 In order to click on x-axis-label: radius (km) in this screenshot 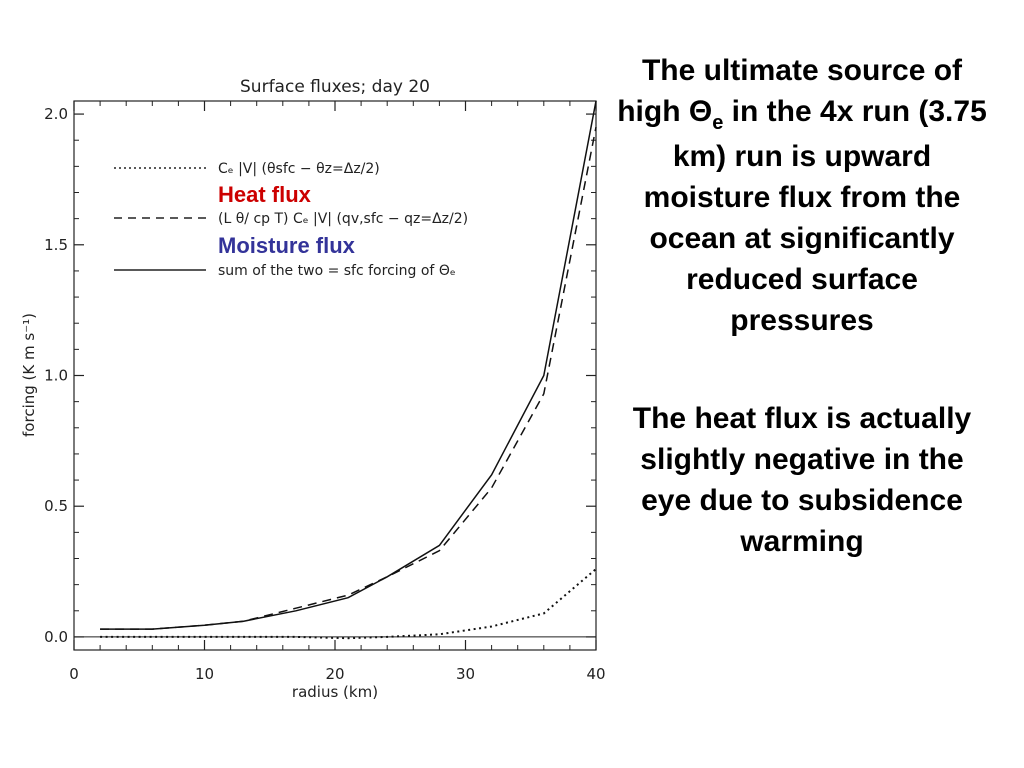, I will do `click(335, 692)`.